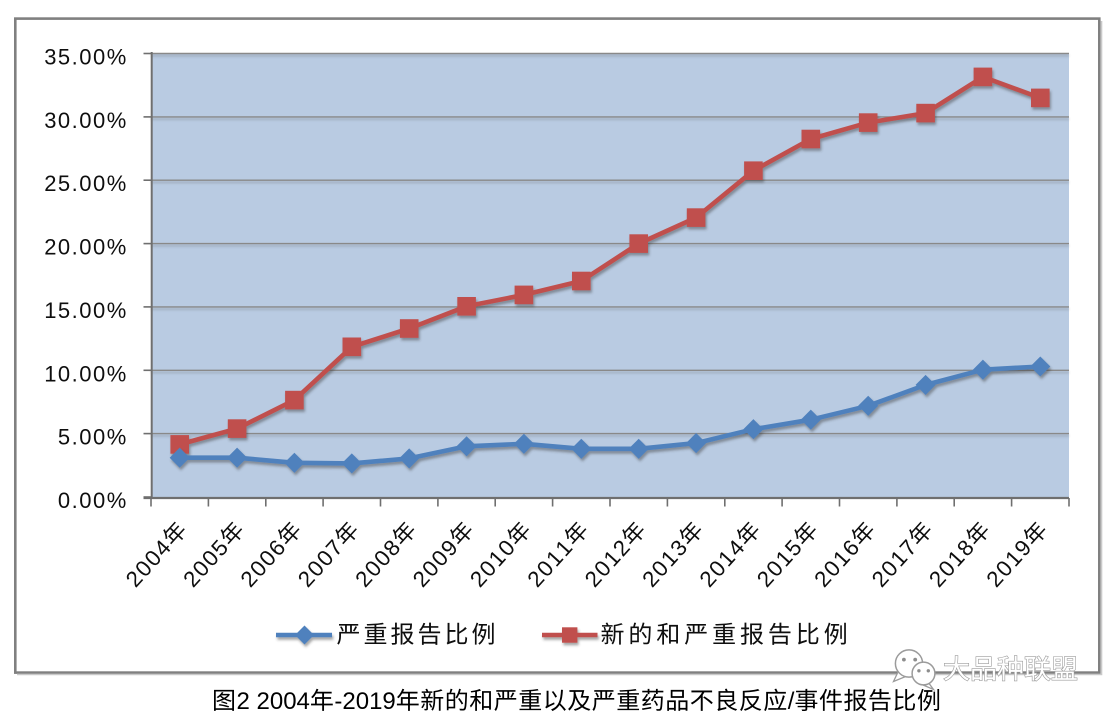  I want to click on svg-text: -2019, so click(364, 701).